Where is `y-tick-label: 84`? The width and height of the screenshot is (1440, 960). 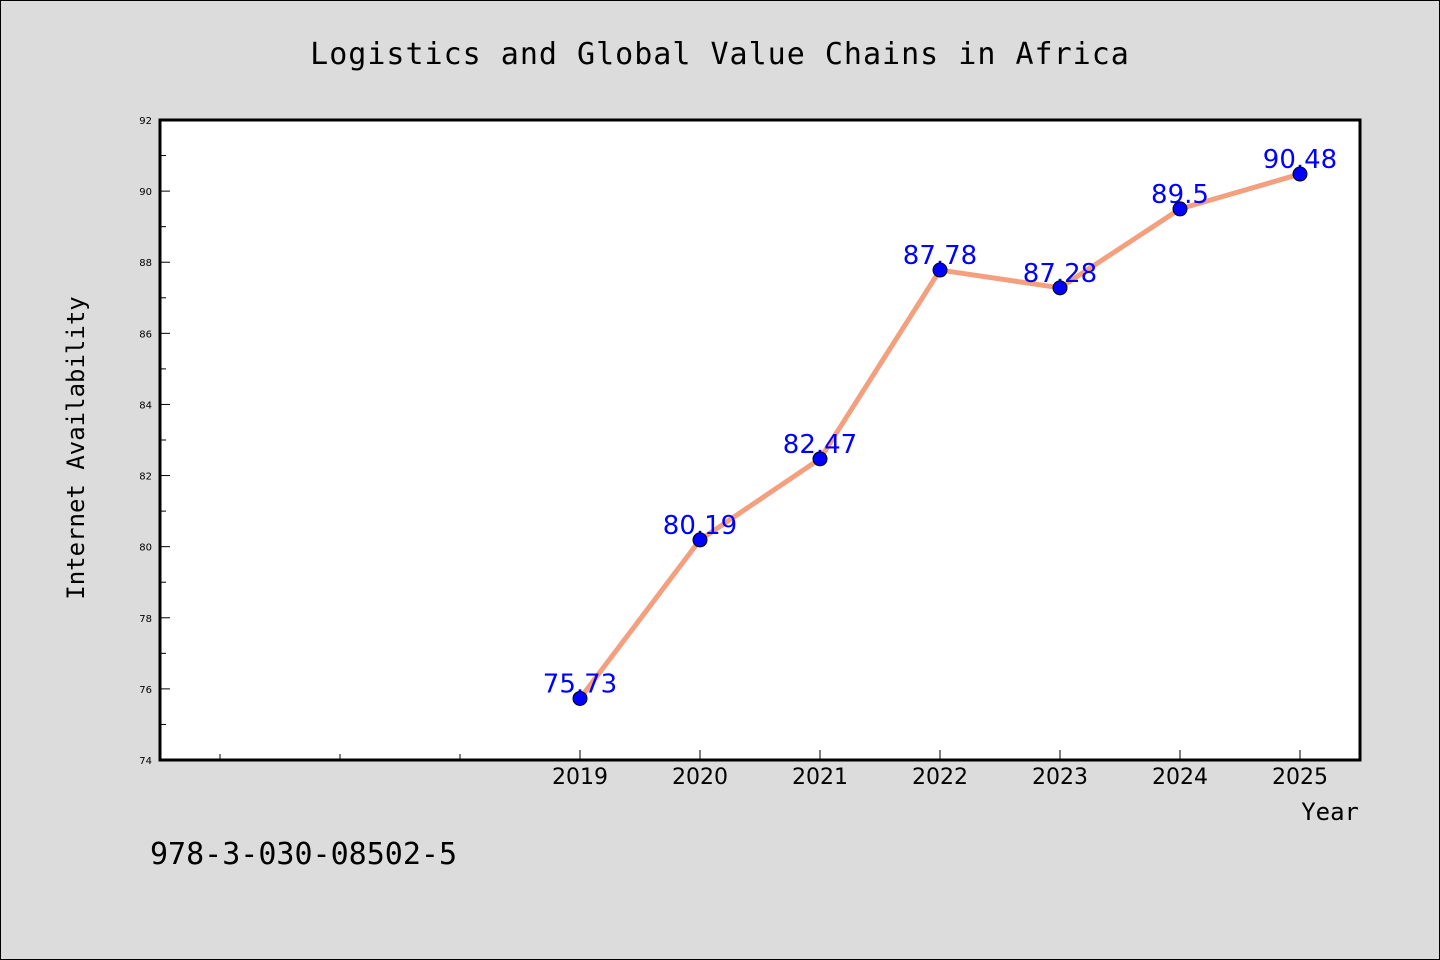
y-tick-label: 84 is located at coordinates (145, 405).